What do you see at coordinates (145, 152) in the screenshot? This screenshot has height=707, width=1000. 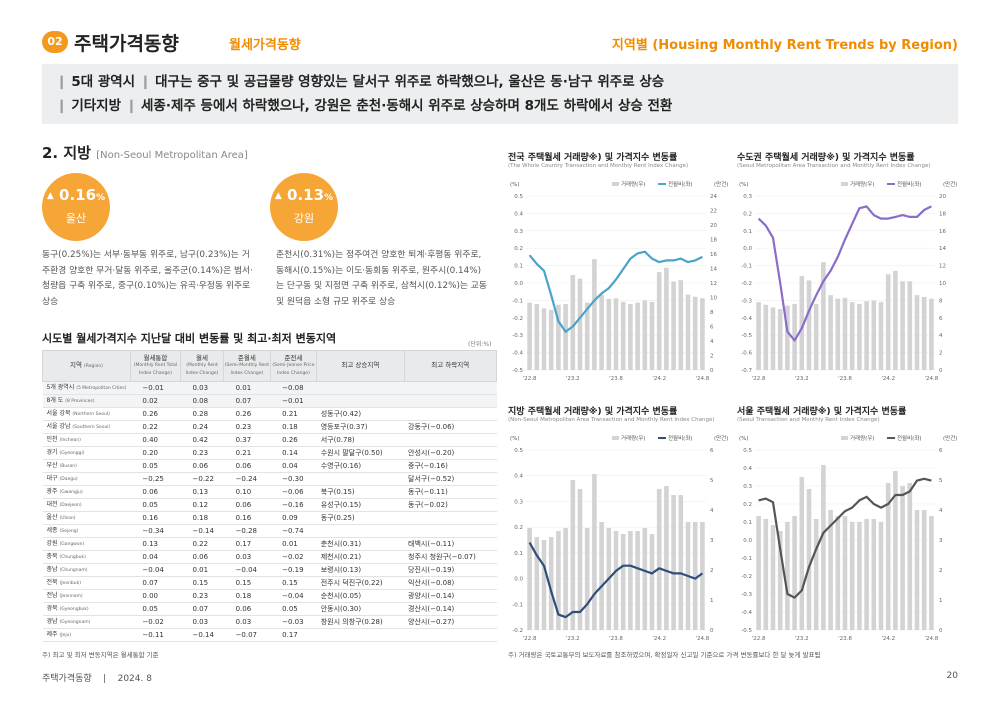 I see `section-2-title: 2. 지방 [Non-Seoul Metropolitan Area]` at bounding box center [145, 152].